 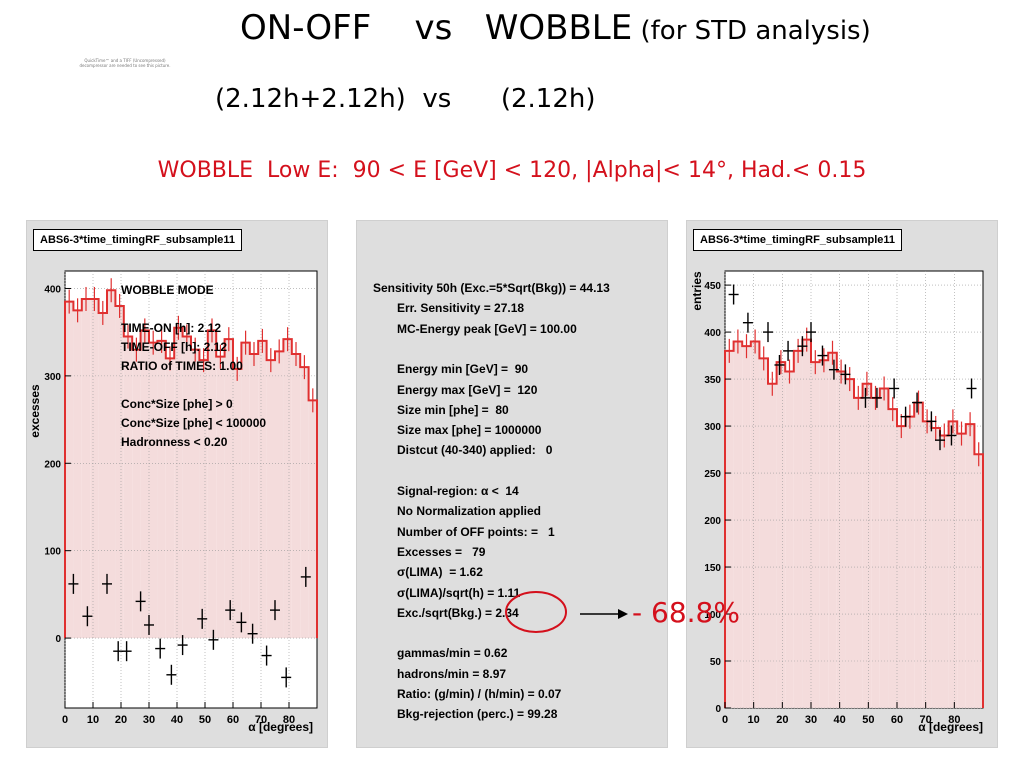 I want to click on left-info-line: Conc*Size [phe] > 0, so click(x=177, y=404).